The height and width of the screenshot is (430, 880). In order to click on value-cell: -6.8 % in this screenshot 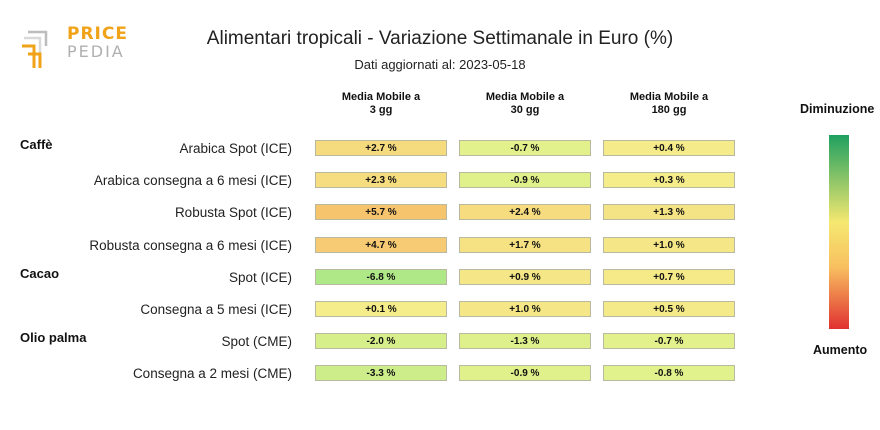, I will do `click(381, 276)`.